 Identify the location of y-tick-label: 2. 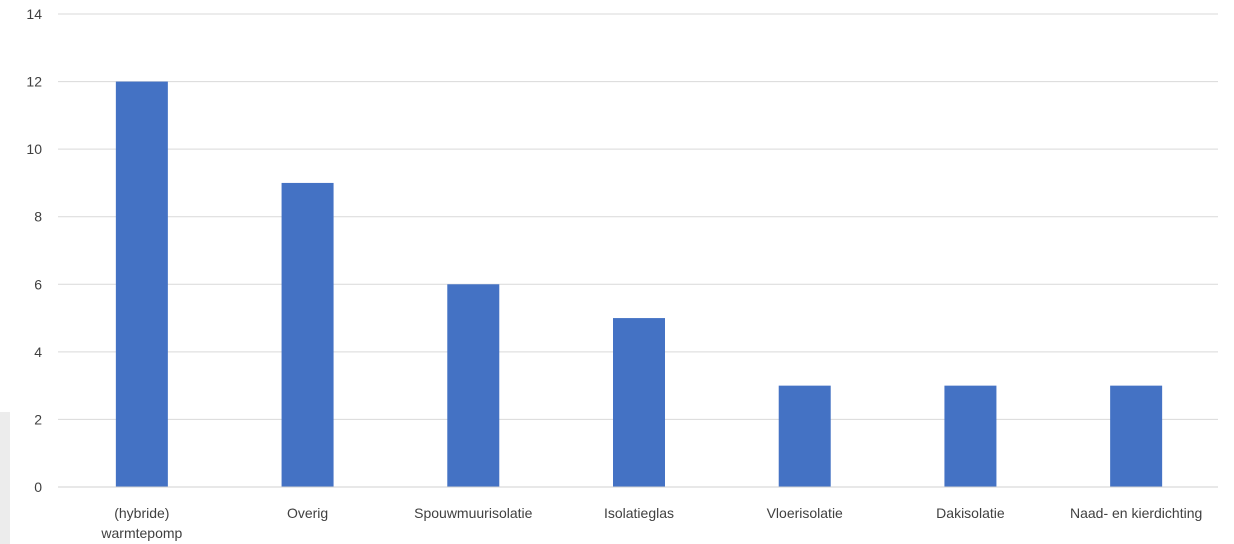
(38, 419).